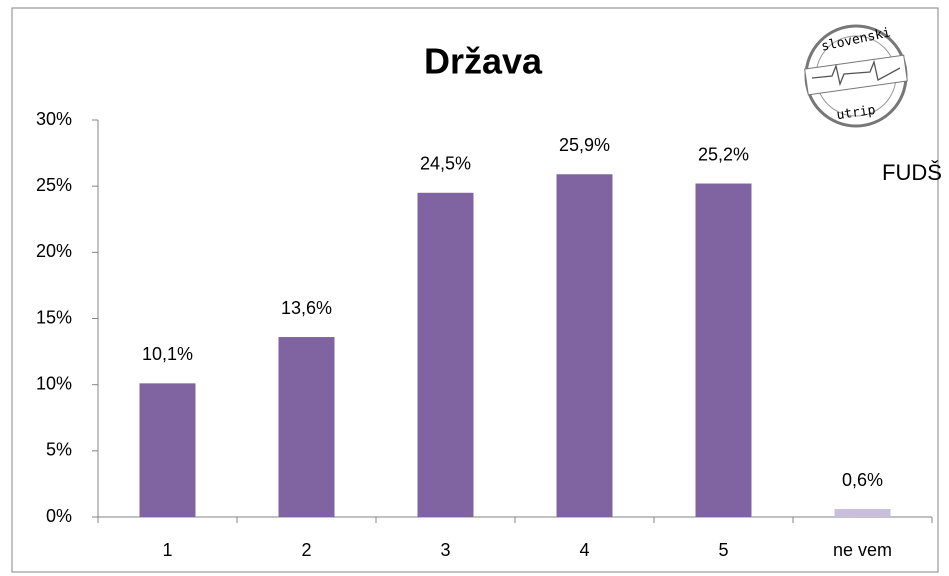  I want to click on y-tick-label: 10%, so click(54, 383).